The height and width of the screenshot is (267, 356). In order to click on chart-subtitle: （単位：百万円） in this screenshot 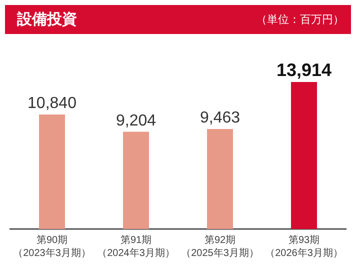, I will do `click(300, 19)`.